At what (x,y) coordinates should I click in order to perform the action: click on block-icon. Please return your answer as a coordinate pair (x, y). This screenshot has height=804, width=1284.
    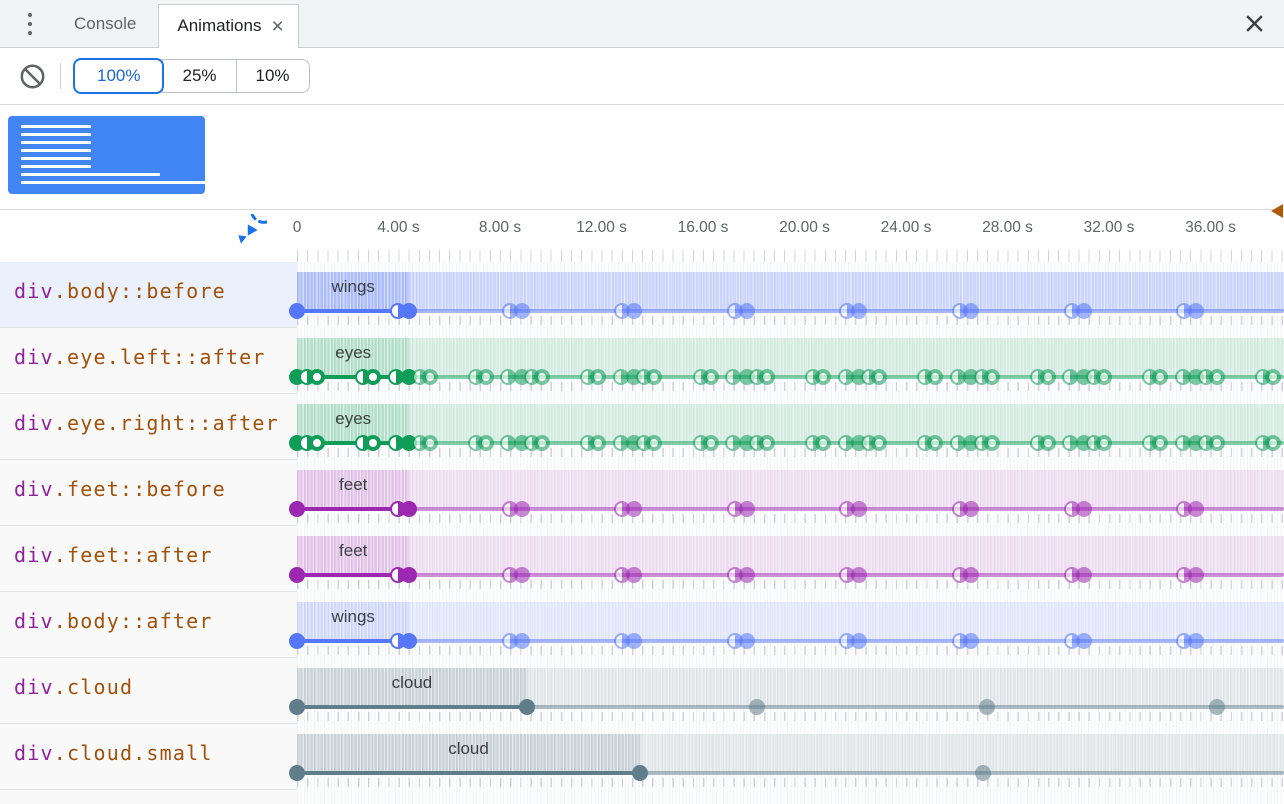
    Looking at the image, I should click on (32, 76).